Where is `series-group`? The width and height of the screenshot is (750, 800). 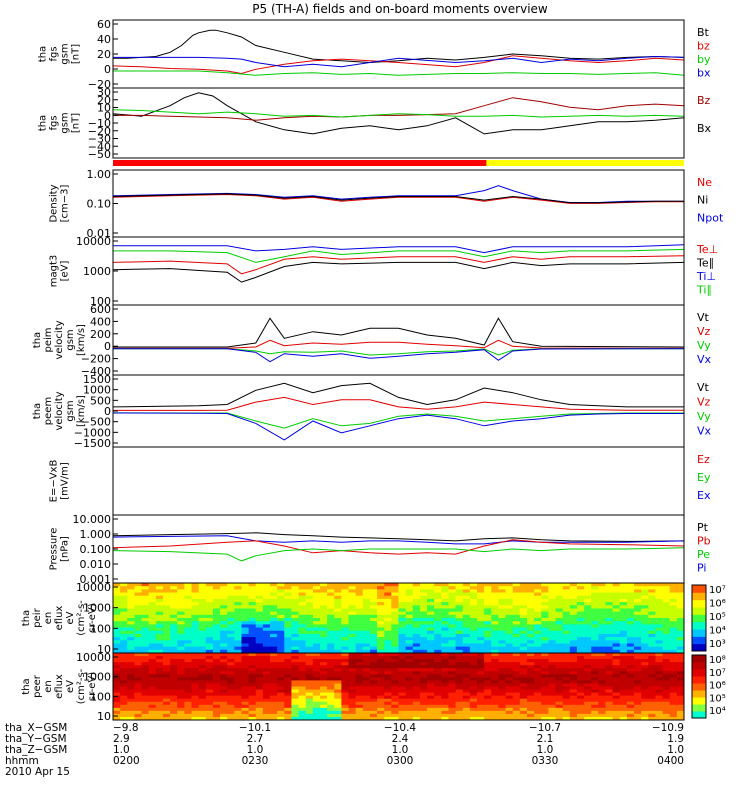 series-group is located at coordinates (398, 52).